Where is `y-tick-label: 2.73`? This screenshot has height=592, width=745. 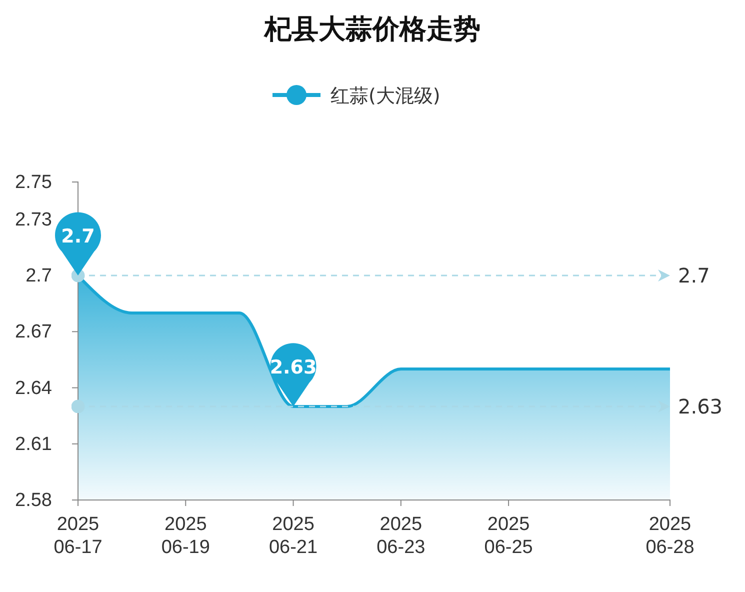
y-tick-label: 2.73 is located at coordinates (33, 219).